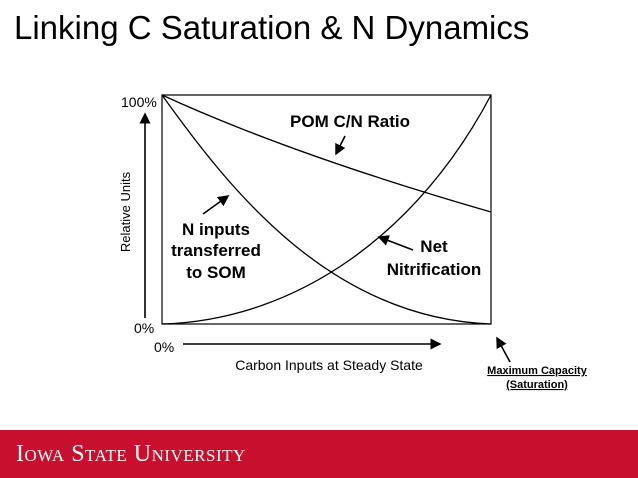 Image resolution: width=638 pixels, height=478 pixels. Describe the element at coordinates (164, 347) in the screenshot. I see `x-tick-0: 0%` at that location.